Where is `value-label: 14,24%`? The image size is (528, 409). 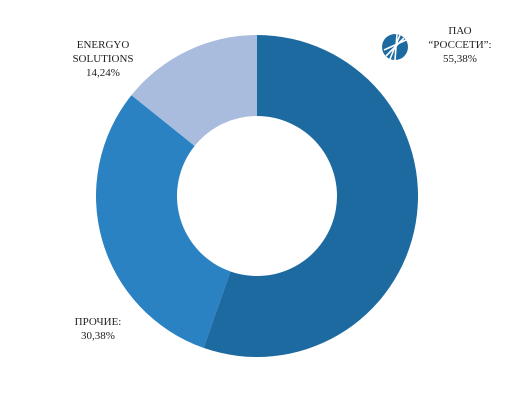
value-label: 14,24% is located at coordinates (103, 73).